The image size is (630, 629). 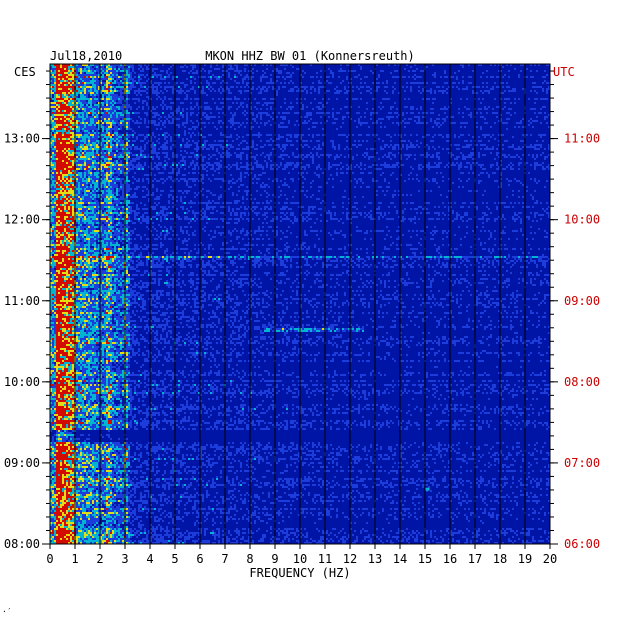 What do you see at coordinates (249, 559) in the screenshot?
I see `x-tick-label: 8` at bounding box center [249, 559].